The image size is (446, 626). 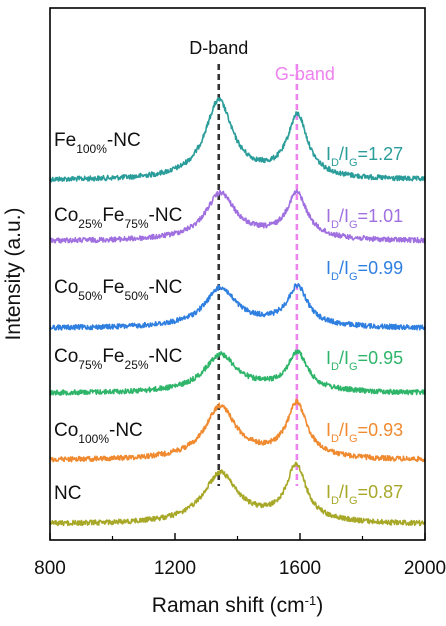 What do you see at coordinates (218, 48) in the screenshot?
I see `d-band-label: D-band` at bounding box center [218, 48].